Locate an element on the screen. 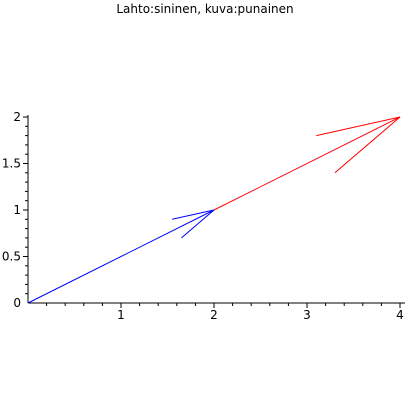 This screenshot has width=410, height=410. x-tick-label: 3 is located at coordinates (307, 315).